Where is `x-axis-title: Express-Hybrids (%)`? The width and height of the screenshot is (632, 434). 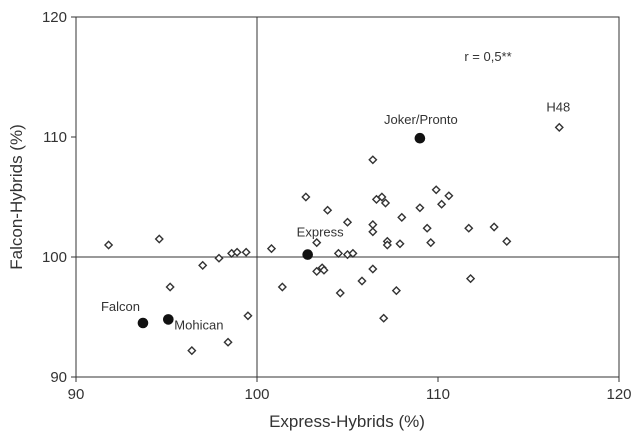
x-axis-title: Express-Hybrids (%) is located at coordinates (347, 421).